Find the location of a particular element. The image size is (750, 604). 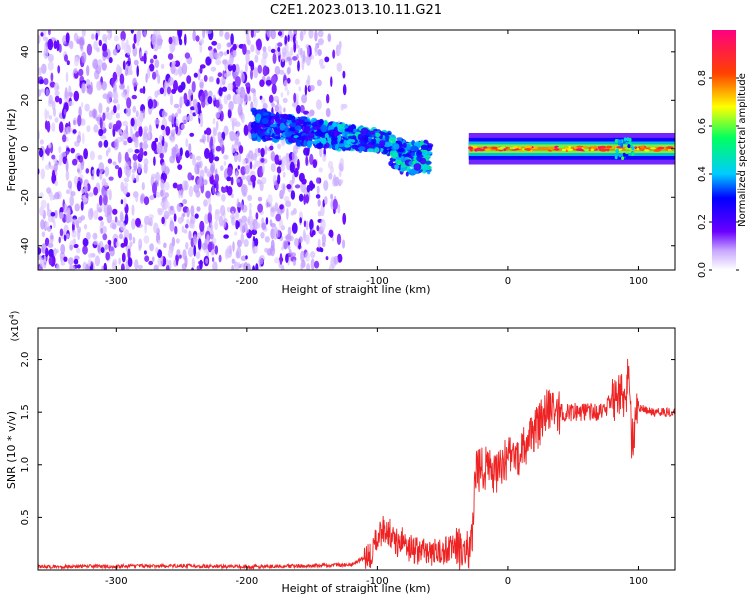

colorbar-tick-label: 0.4 is located at coordinates (702, 174).